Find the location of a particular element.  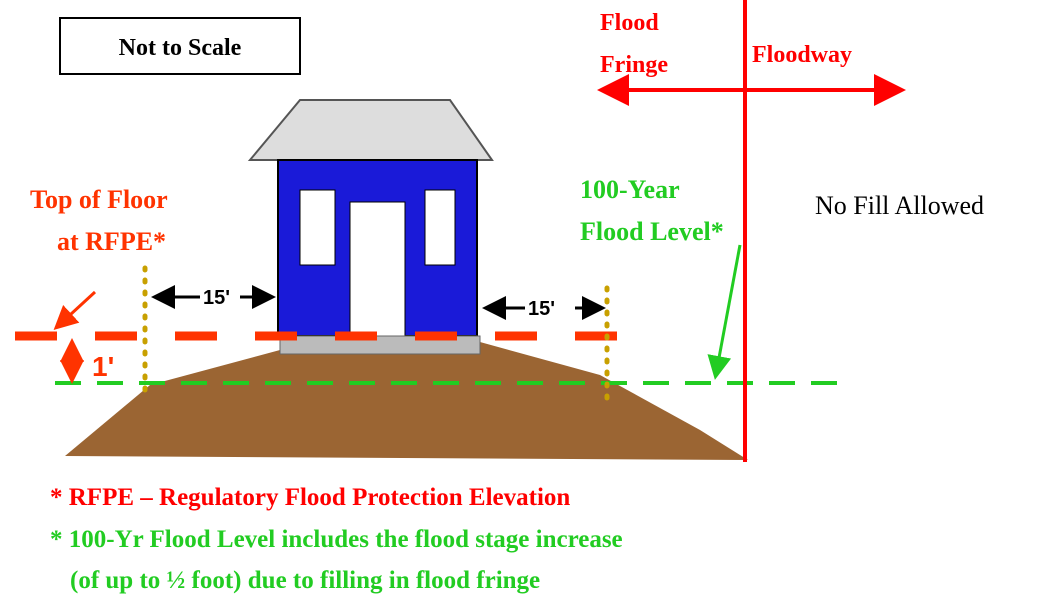

fringe-label: Fringe is located at coordinates (634, 65).